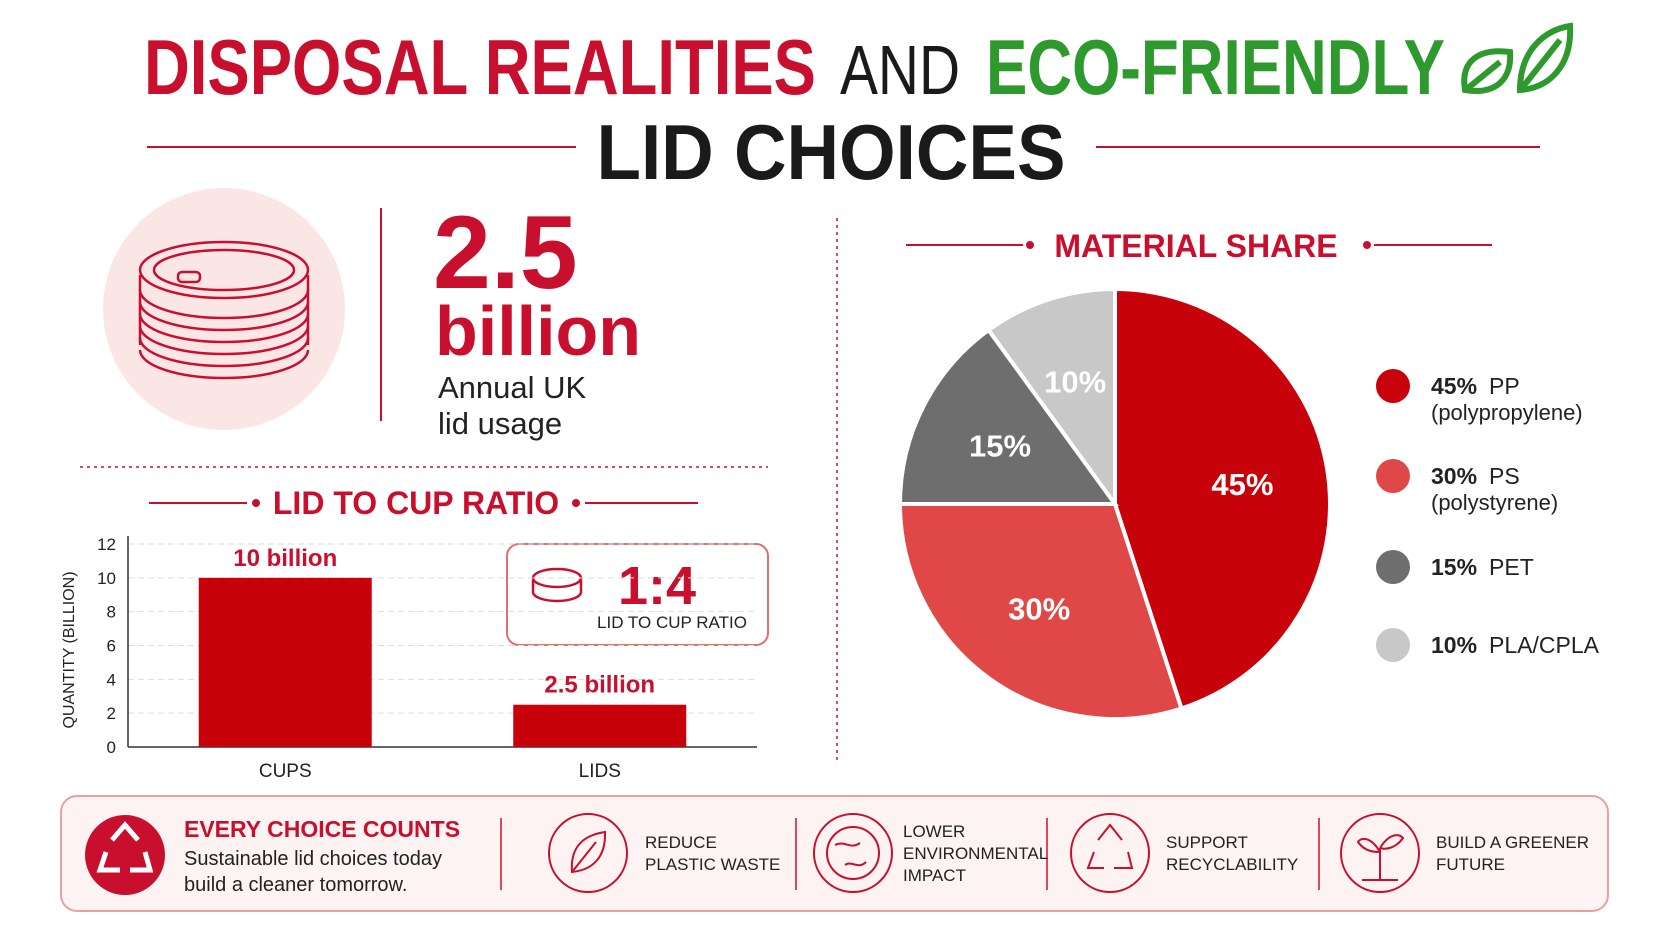  Describe the element at coordinates (1454, 645) in the screenshot. I see `legend-value: 10%` at that location.